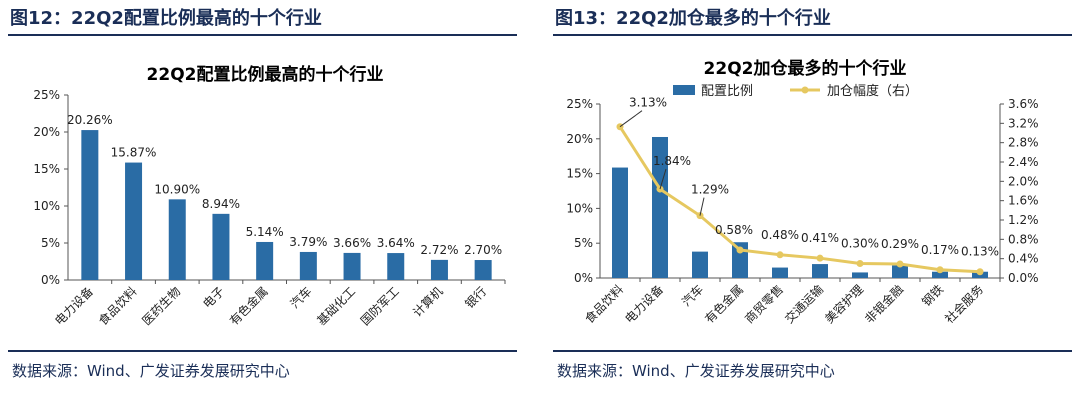  Describe the element at coordinates (134, 153) in the screenshot. I see `bar-value-label: 15.87%` at that location.